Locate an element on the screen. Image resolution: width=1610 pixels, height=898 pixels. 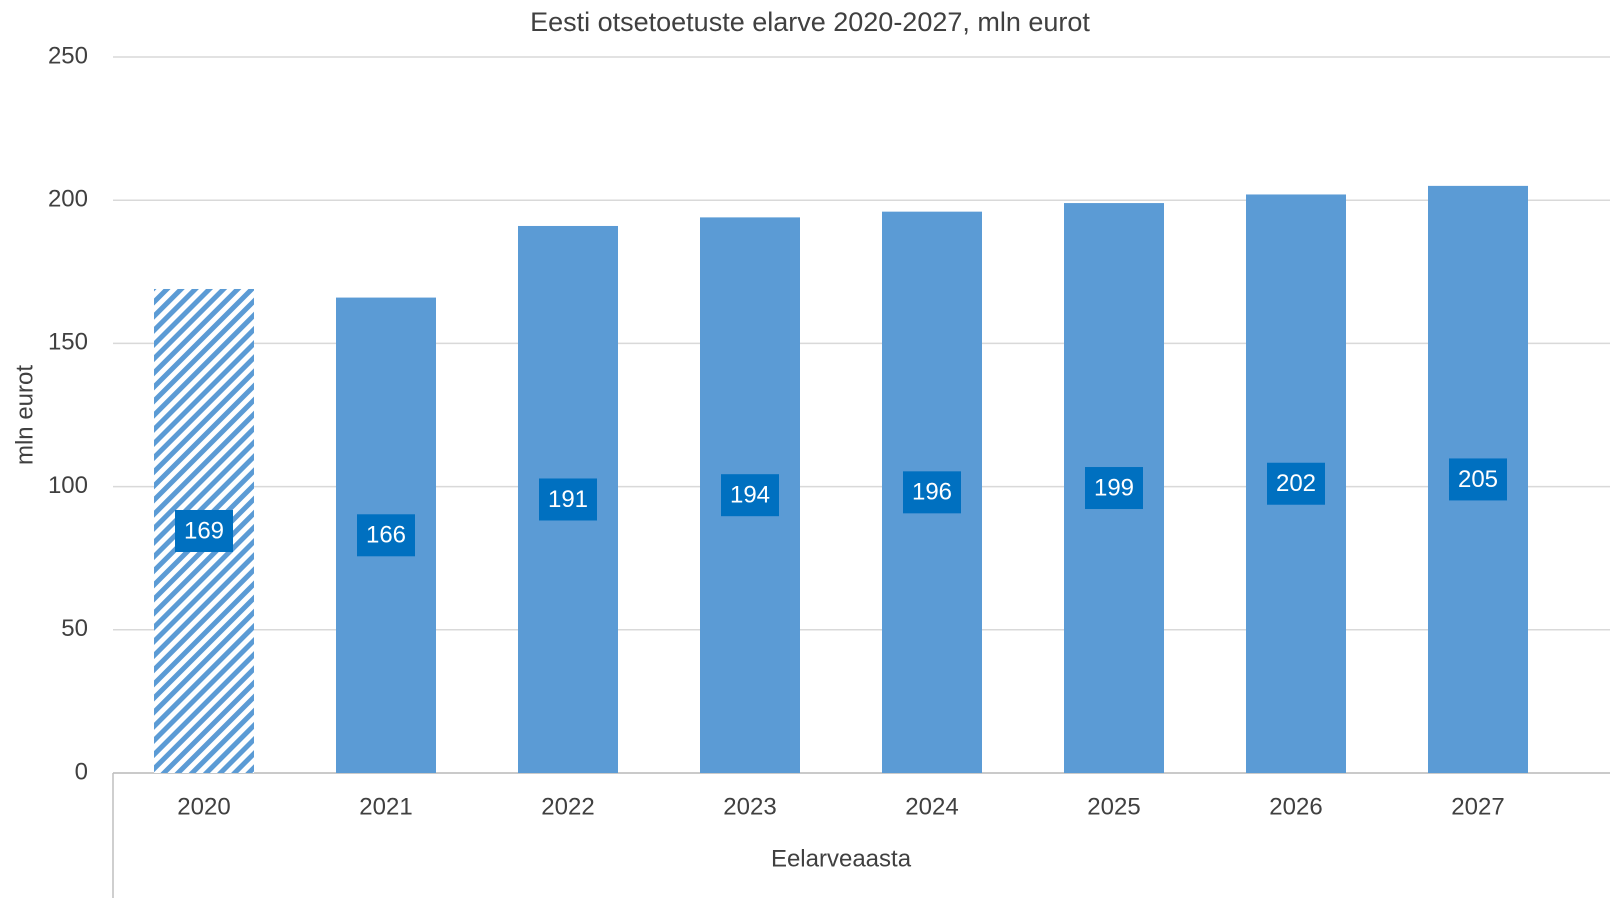
data-label: 194 is located at coordinates (750, 495).